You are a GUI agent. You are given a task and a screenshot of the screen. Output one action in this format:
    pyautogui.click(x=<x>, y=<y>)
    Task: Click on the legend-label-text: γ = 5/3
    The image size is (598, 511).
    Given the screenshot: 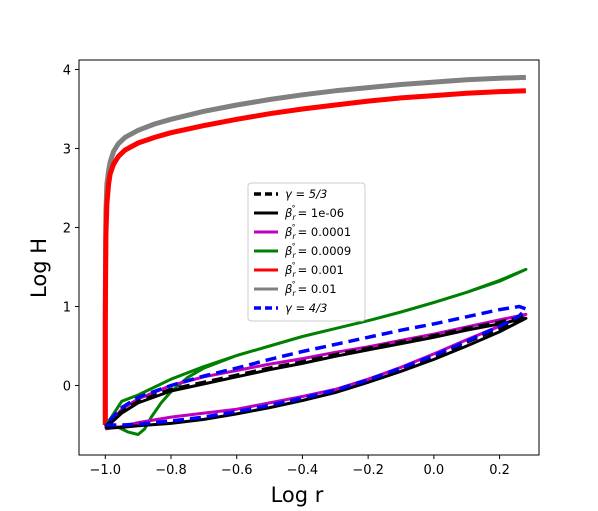 What is the action you would take?
    pyautogui.click(x=306, y=194)
    